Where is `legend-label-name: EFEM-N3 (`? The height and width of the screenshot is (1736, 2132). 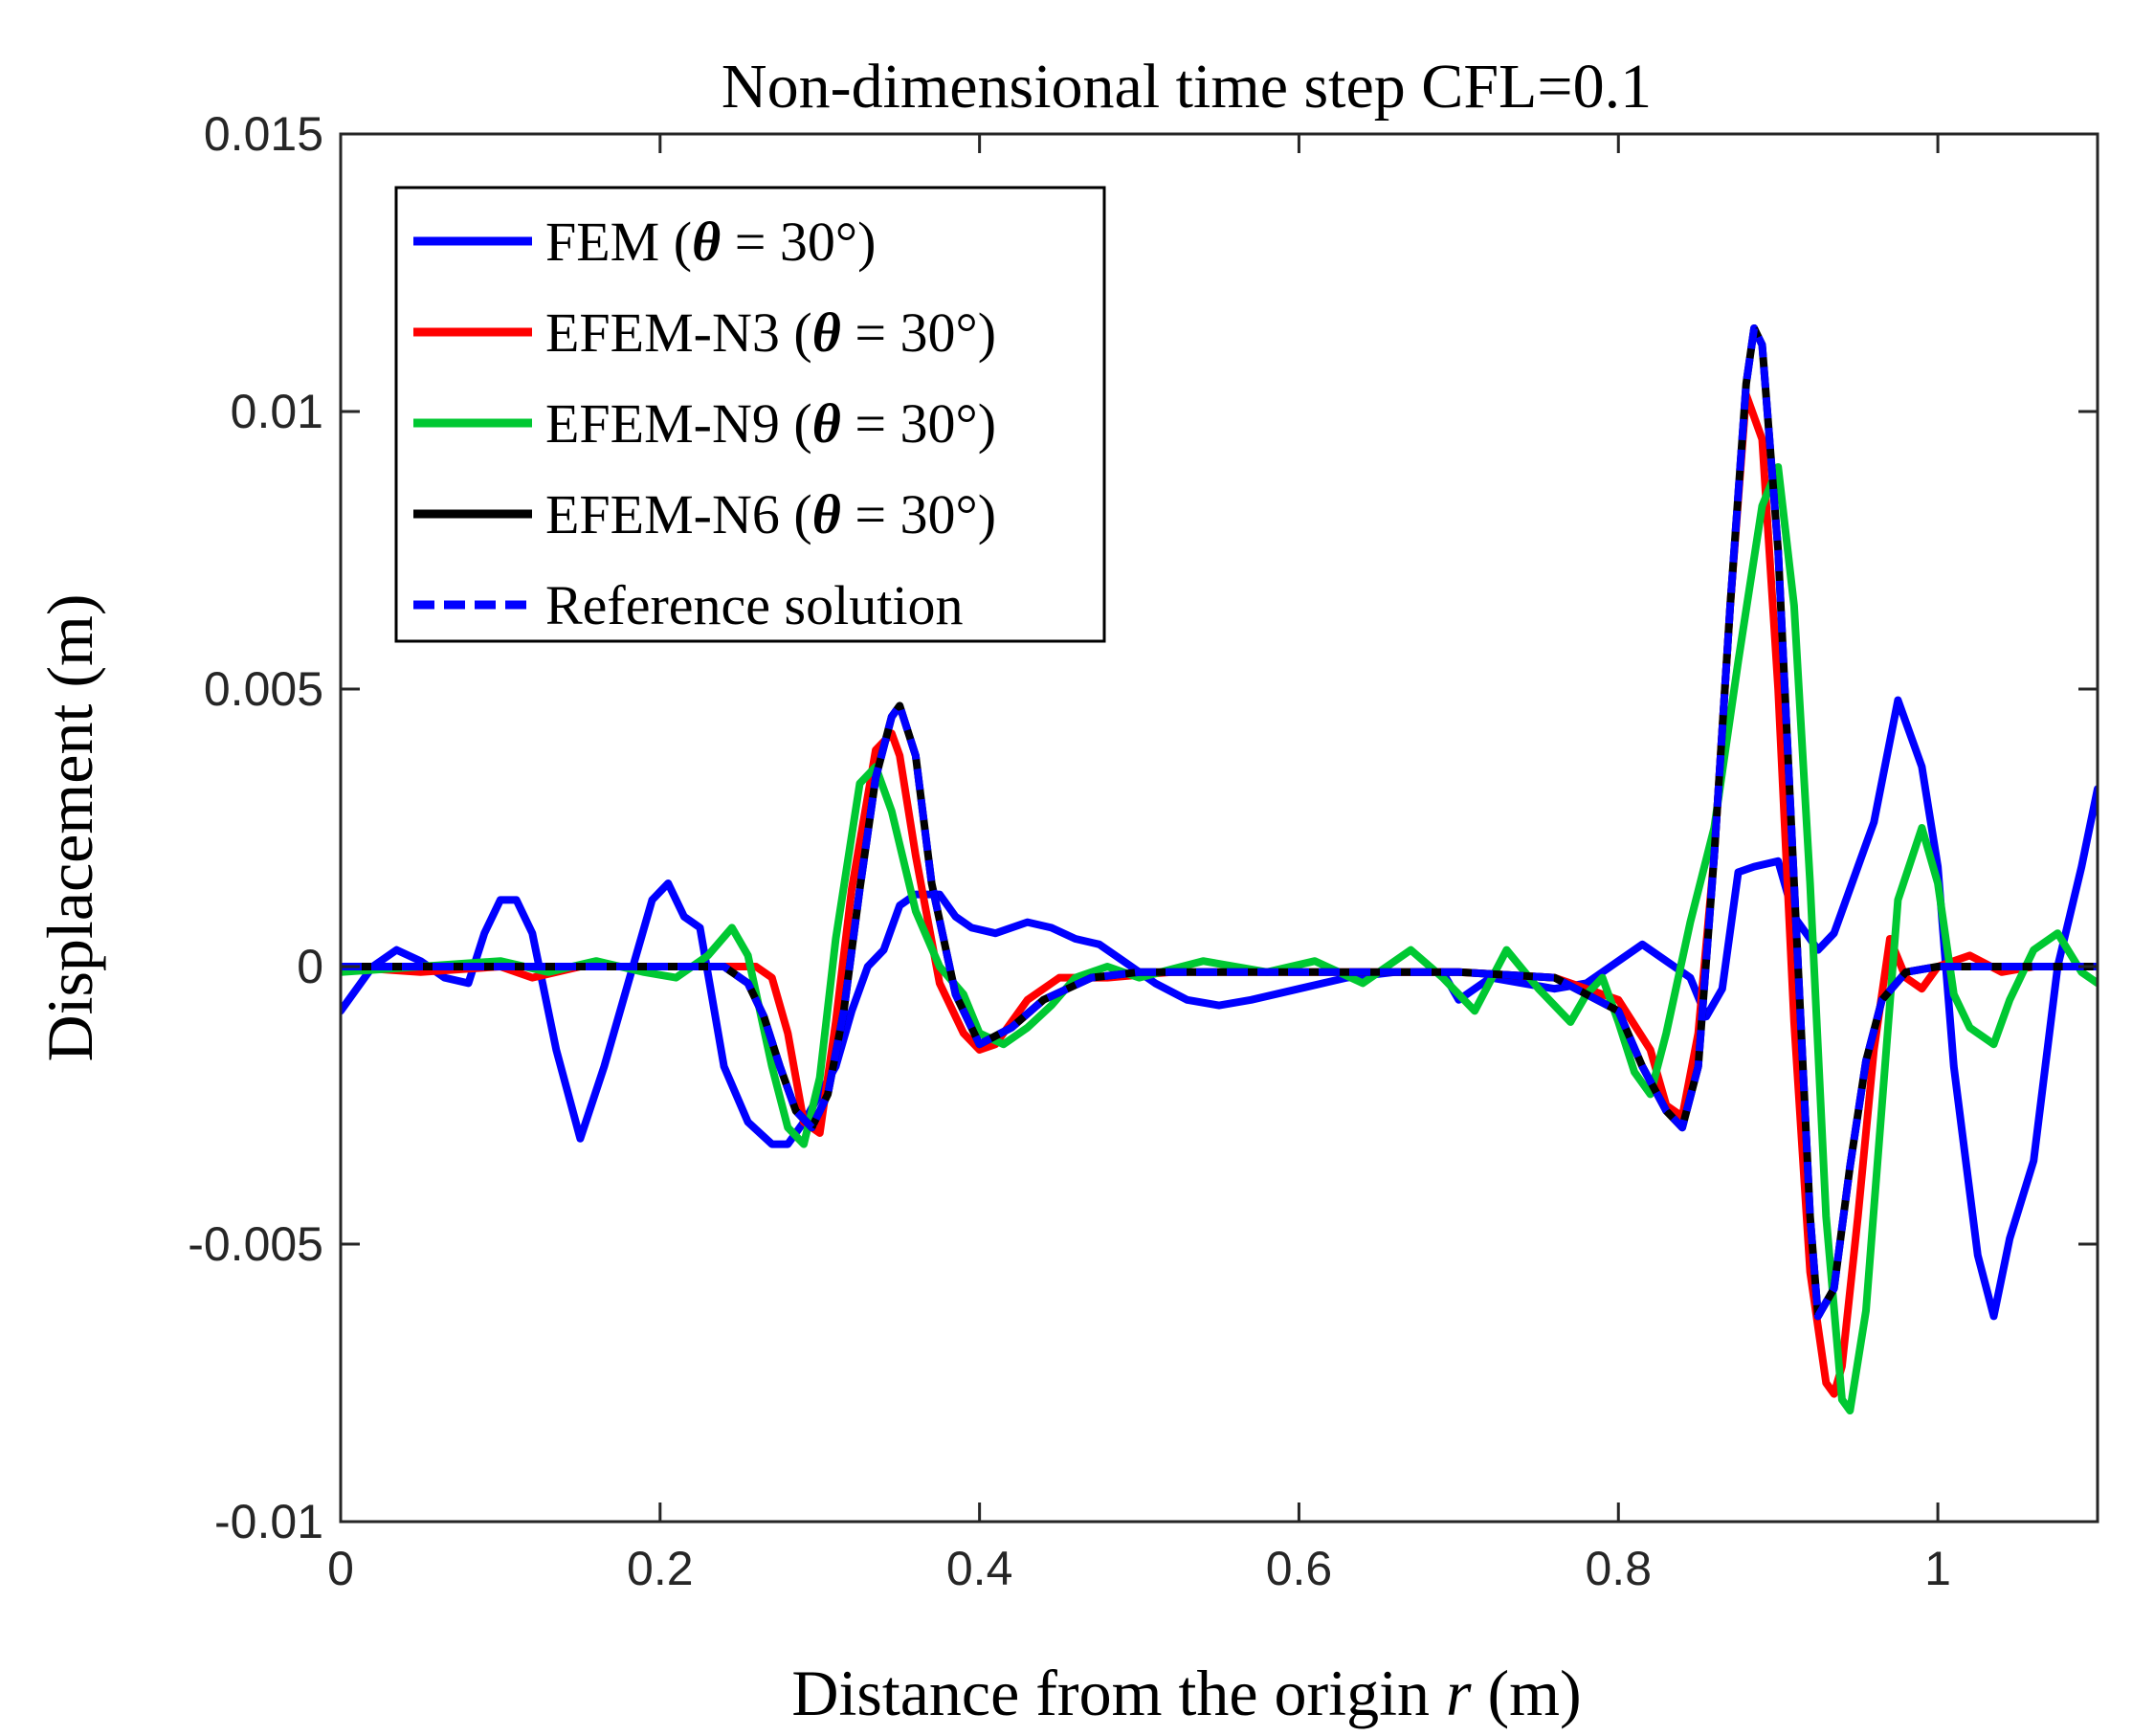
legend-label-name: EFEM-N3 ( is located at coordinates (678, 332).